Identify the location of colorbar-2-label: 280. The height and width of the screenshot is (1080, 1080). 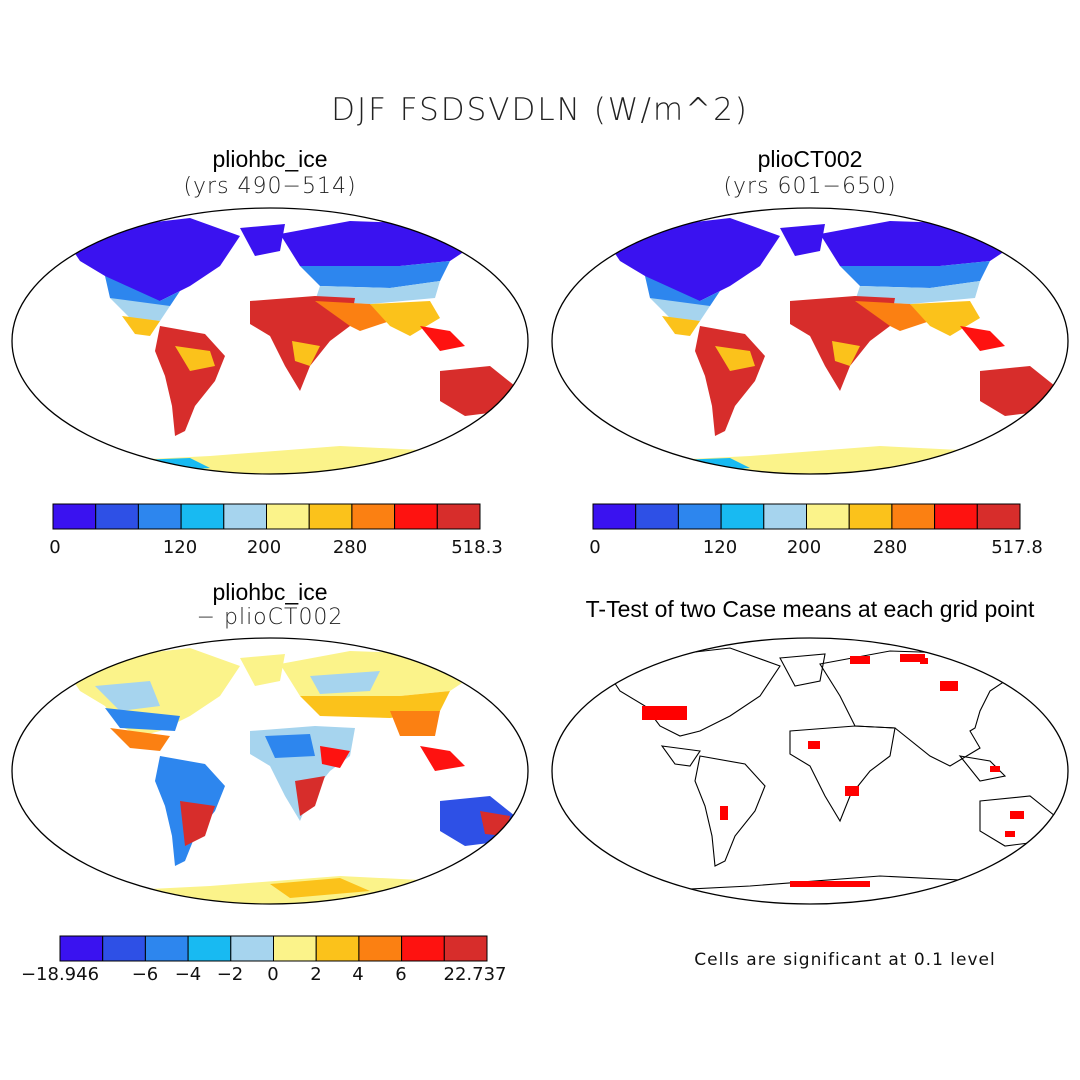
(890, 547).